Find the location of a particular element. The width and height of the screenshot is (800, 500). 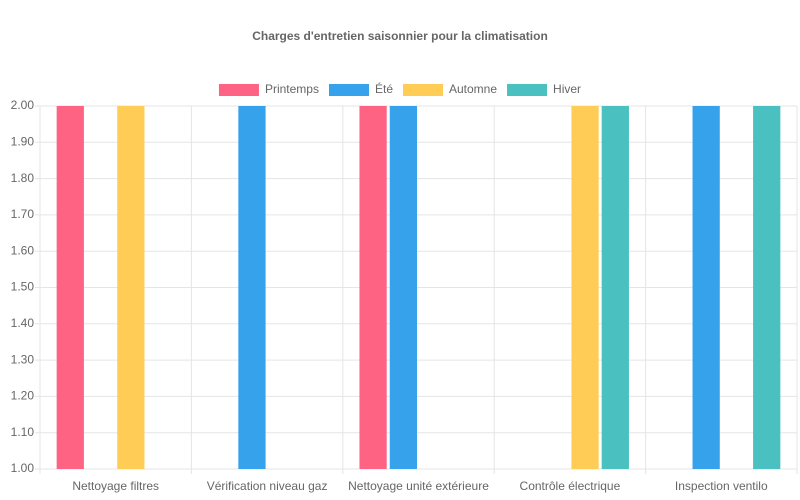

y-tick-label: 1.90 is located at coordinates (23, 141).